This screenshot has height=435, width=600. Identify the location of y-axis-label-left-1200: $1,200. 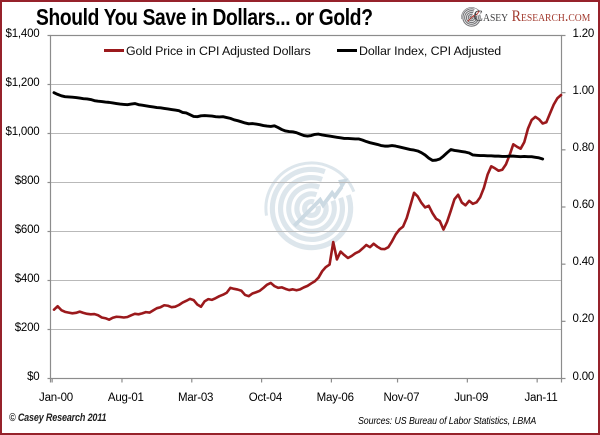
(22, 82).